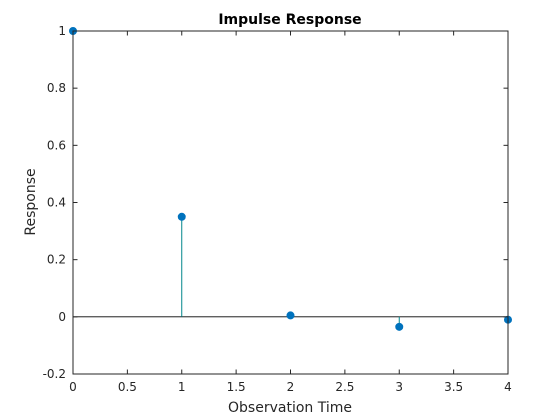 This screenshot has width=560, height=420. Describe the element at coordinates (291, 387) in the screenshot. I see `x-tick-label: 2` at that location.